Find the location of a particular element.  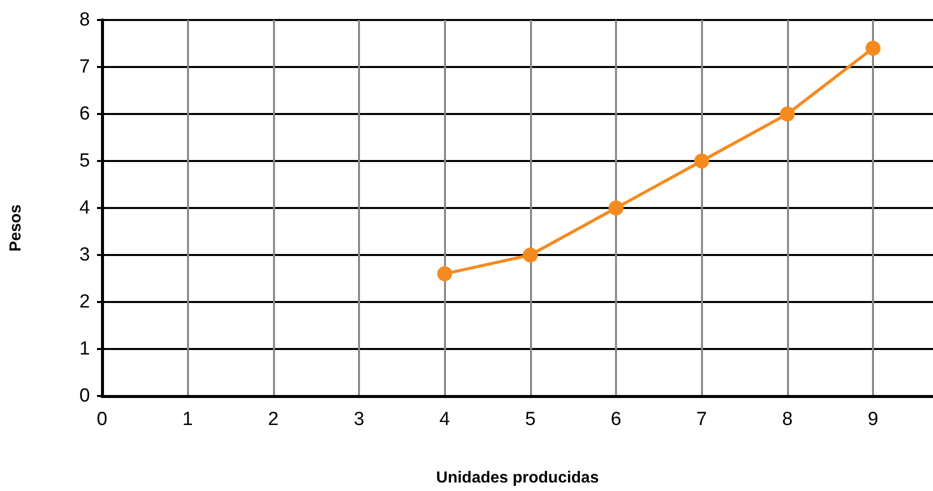

x-tick-label: 4 is located at coordinates (444, 419).